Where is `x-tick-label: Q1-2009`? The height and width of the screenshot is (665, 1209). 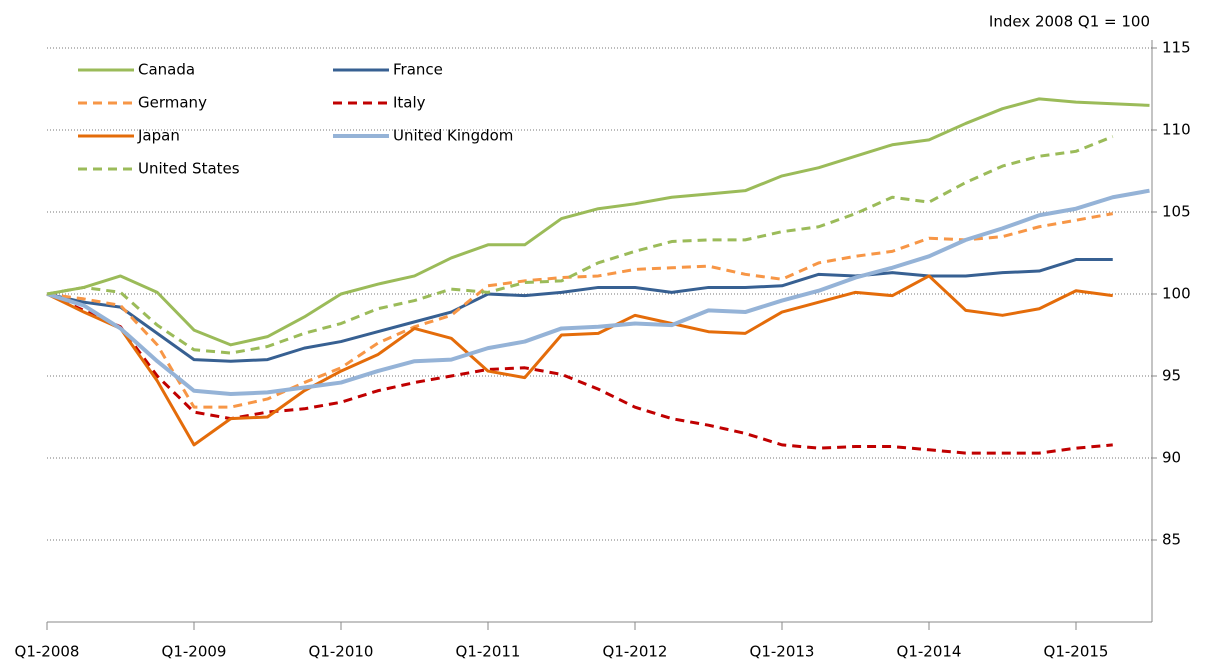 x-tick-label: Q1-2009 is located at coordinates (194, 652).